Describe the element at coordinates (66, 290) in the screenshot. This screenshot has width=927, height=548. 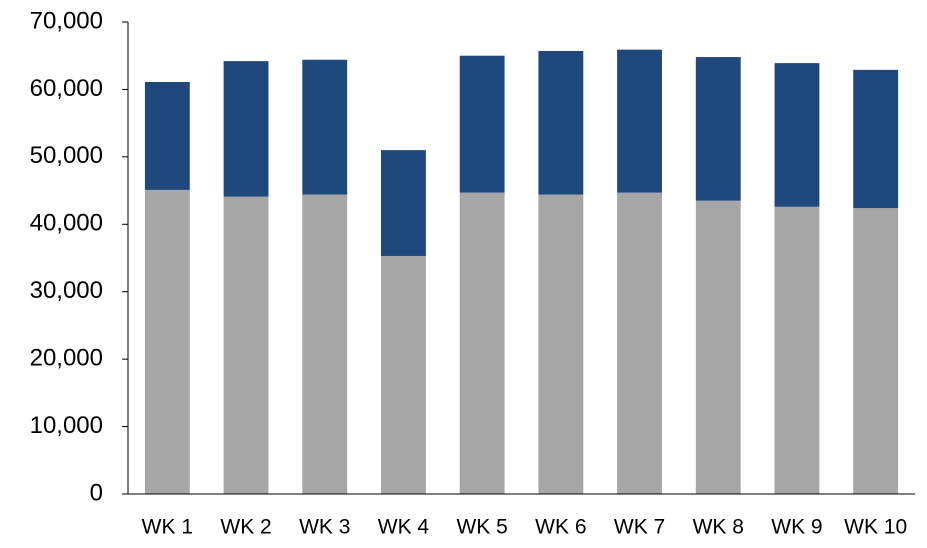
I see `y-tick-label: 30,000` at that location.